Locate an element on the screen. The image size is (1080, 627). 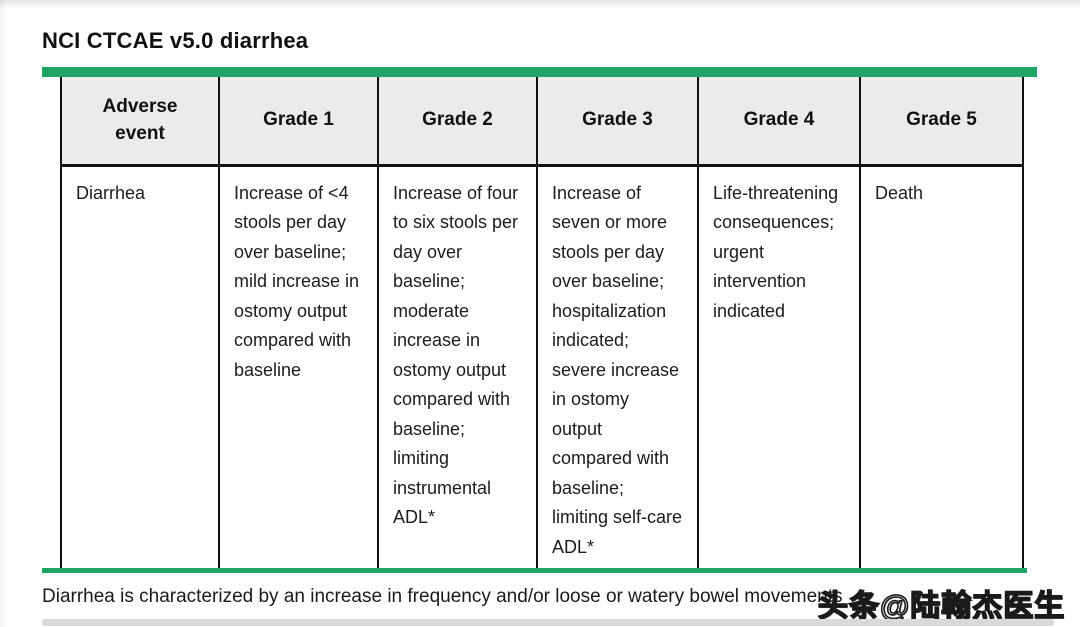
top-edge-shadow is located at coordinates (540, 4).